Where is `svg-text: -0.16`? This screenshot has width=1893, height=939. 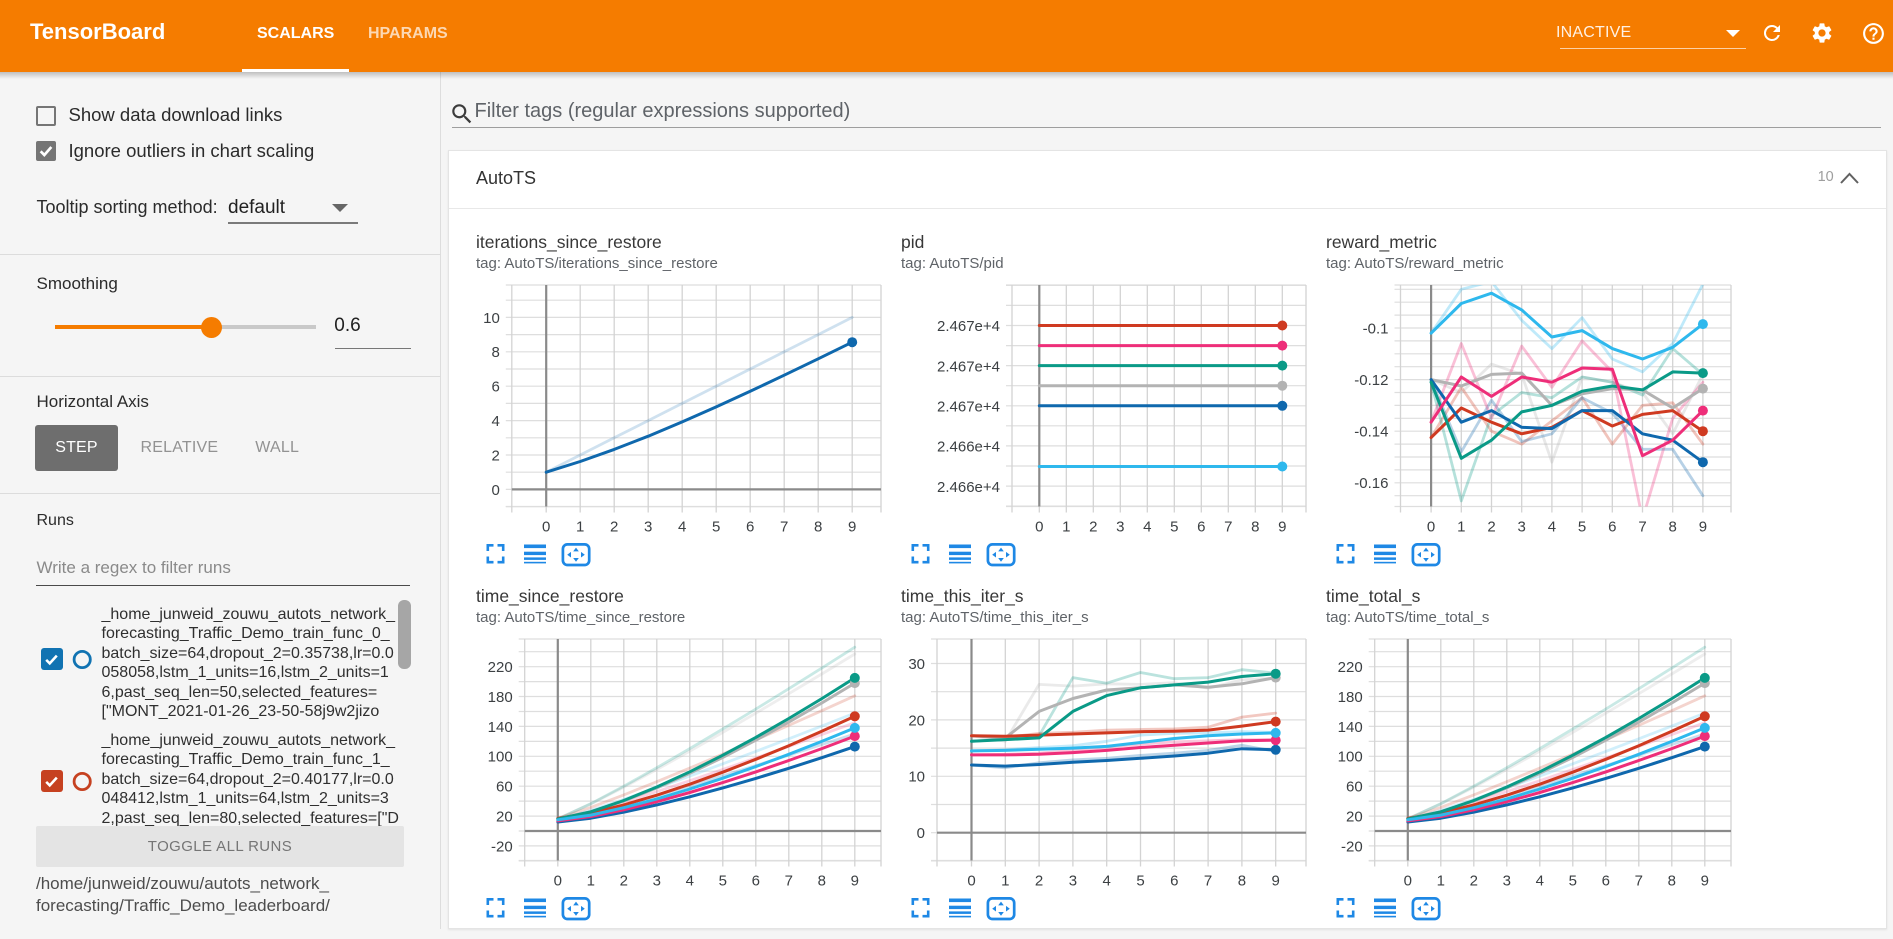 svg-text: -0.16 is located at coordinates (1371, 483).